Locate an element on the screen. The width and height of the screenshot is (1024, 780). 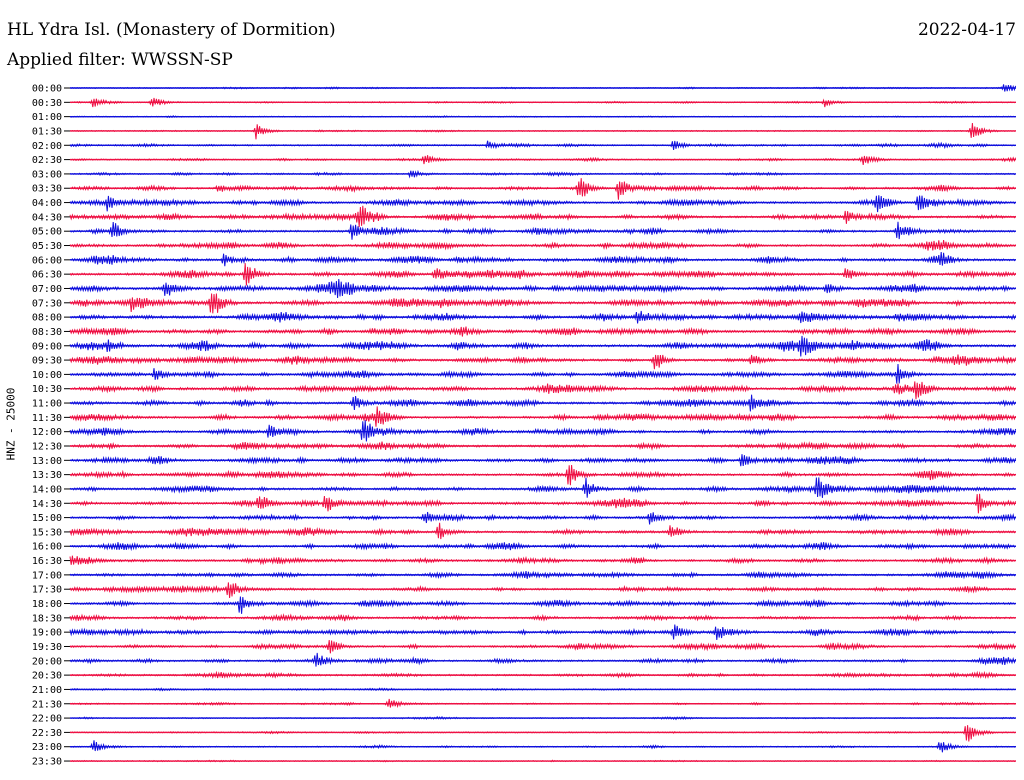
time-tick-label: 13:30 is located at coordinates (47, 475).